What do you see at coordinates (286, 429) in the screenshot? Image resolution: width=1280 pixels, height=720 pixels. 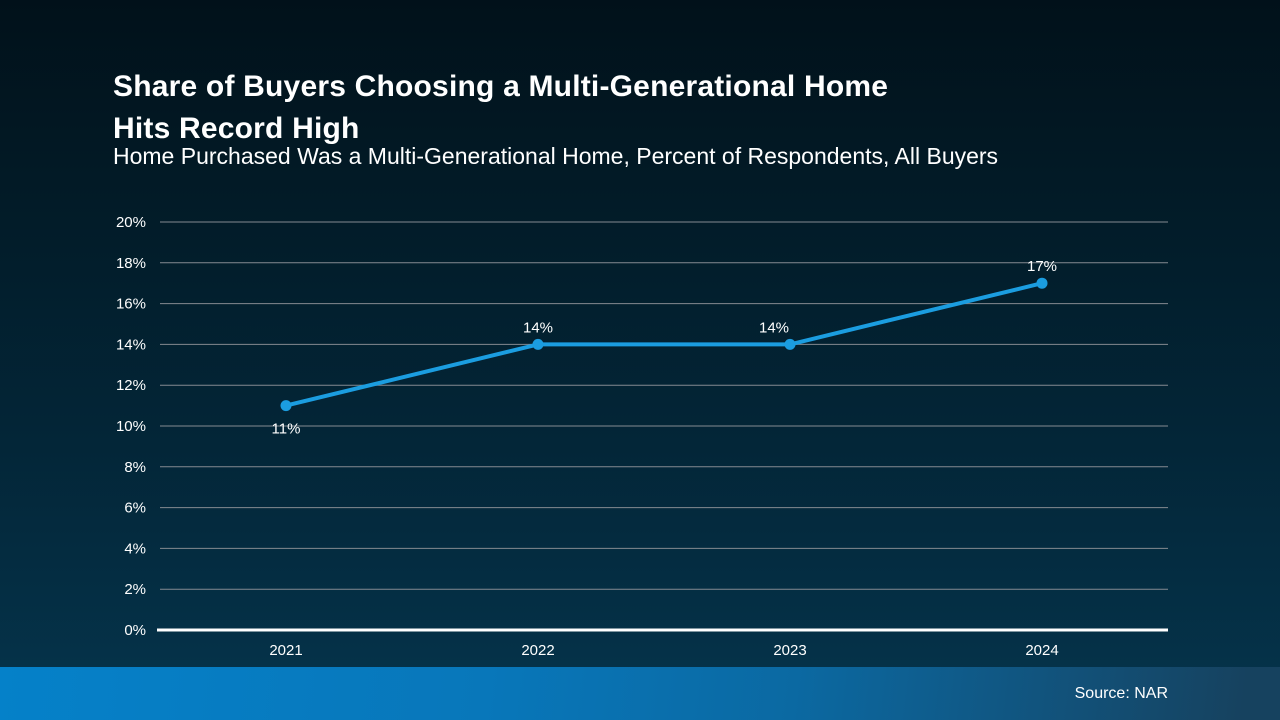 I see `data-point-label: 11%` at bounding box center [286, 429].